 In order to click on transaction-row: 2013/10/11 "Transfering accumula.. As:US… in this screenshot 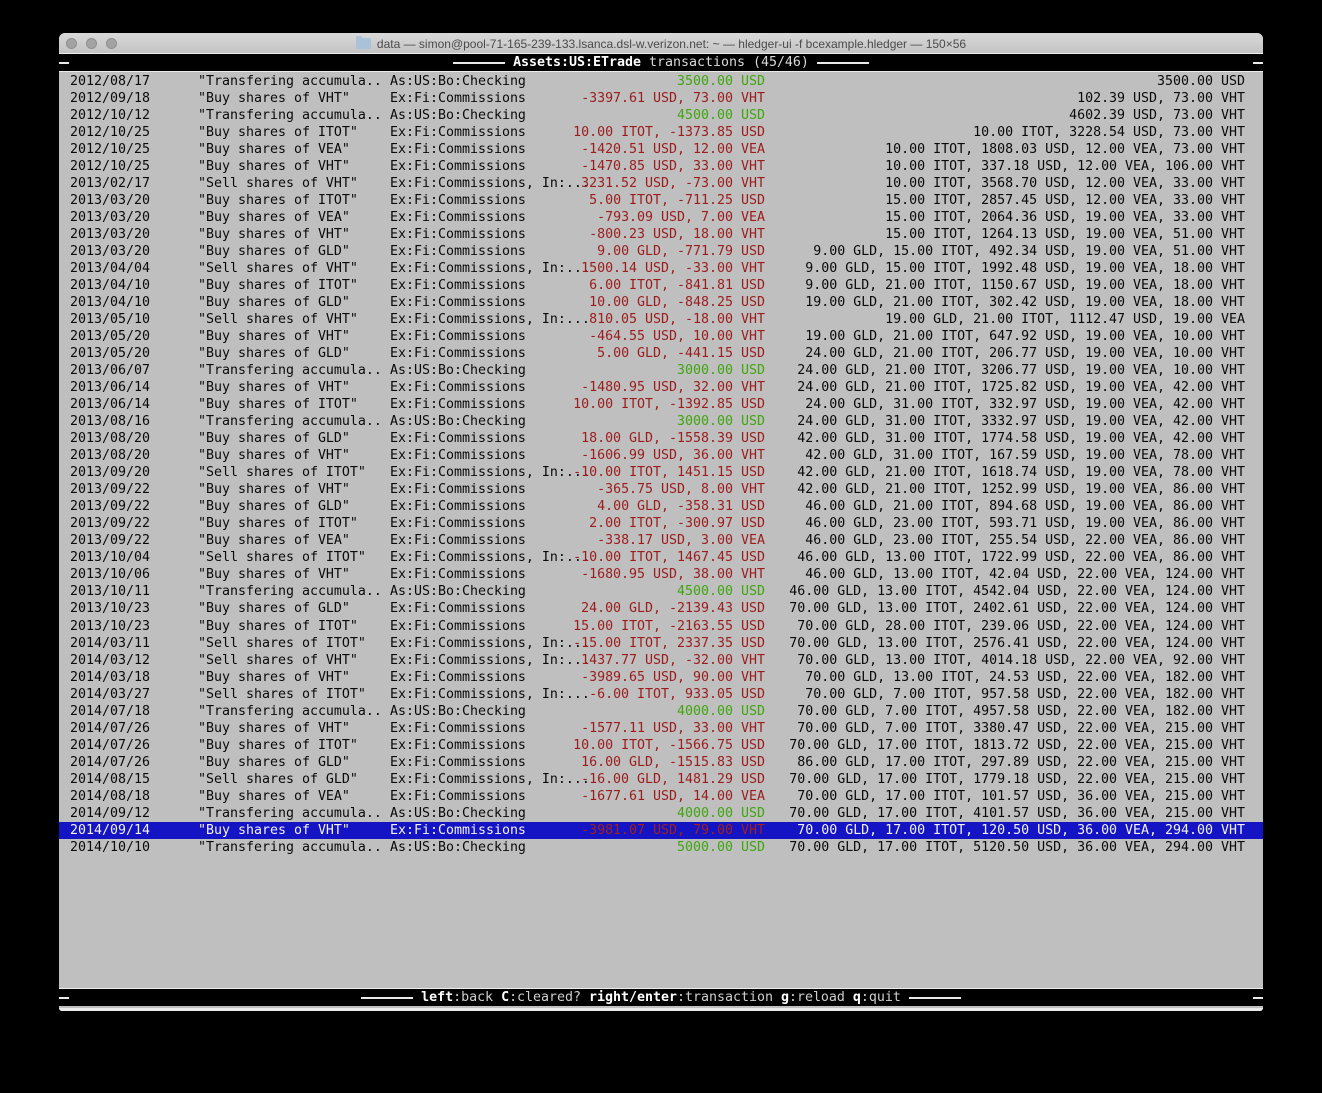, I will do `click(661, 591)`.